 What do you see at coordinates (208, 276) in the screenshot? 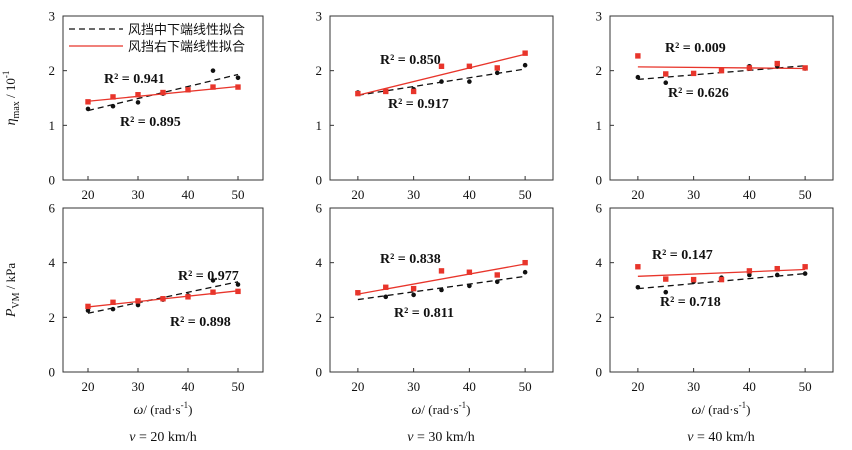
I see `r-squared-label: R² = 0.977` at bounding box center [208, 276].